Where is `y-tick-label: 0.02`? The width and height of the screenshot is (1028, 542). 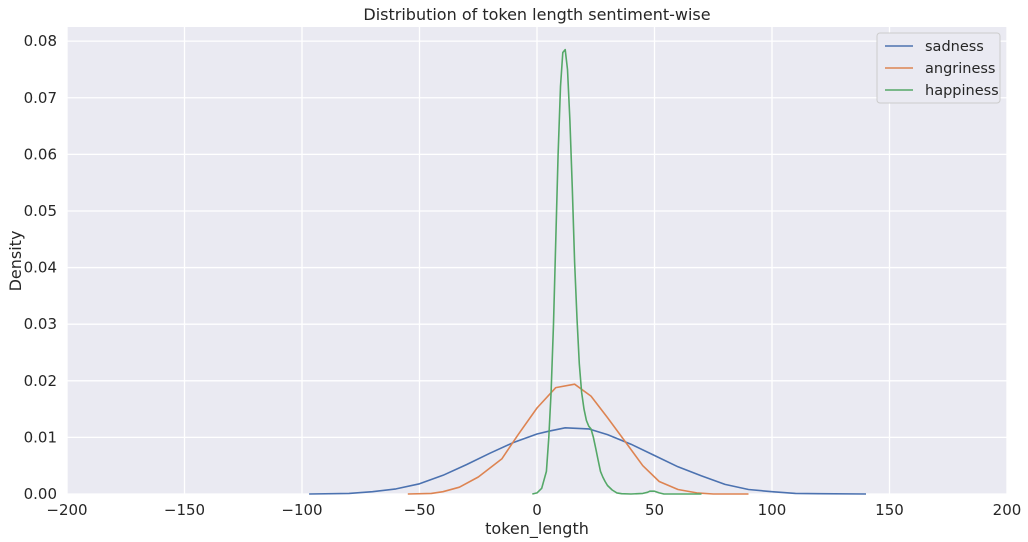 y-tick-label: 0.02 is located at coordinates (40, 381).